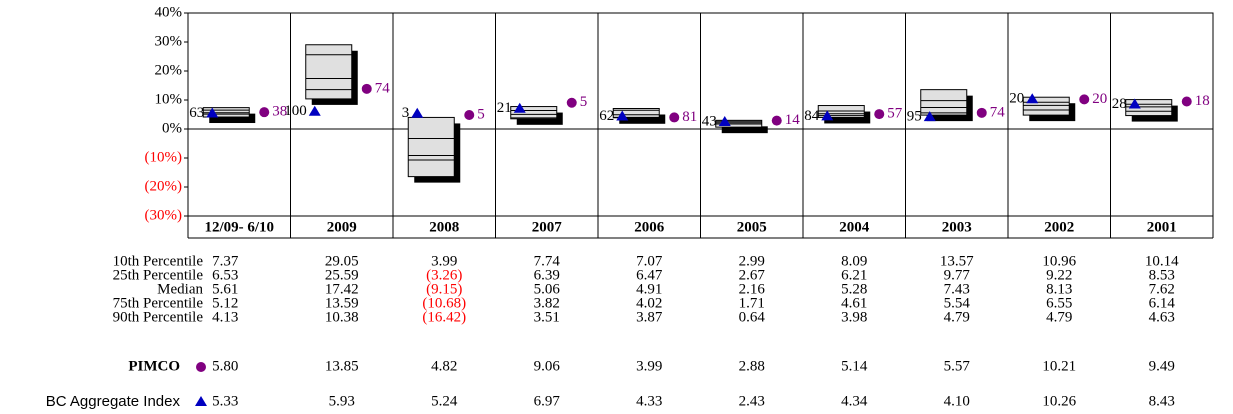 The height and width of the screenshot is (414, 1233). What do you see at coordinates (1059, 227) in the screenshot?
I see `category-label: 2002` at bounding box center [1059, 227].